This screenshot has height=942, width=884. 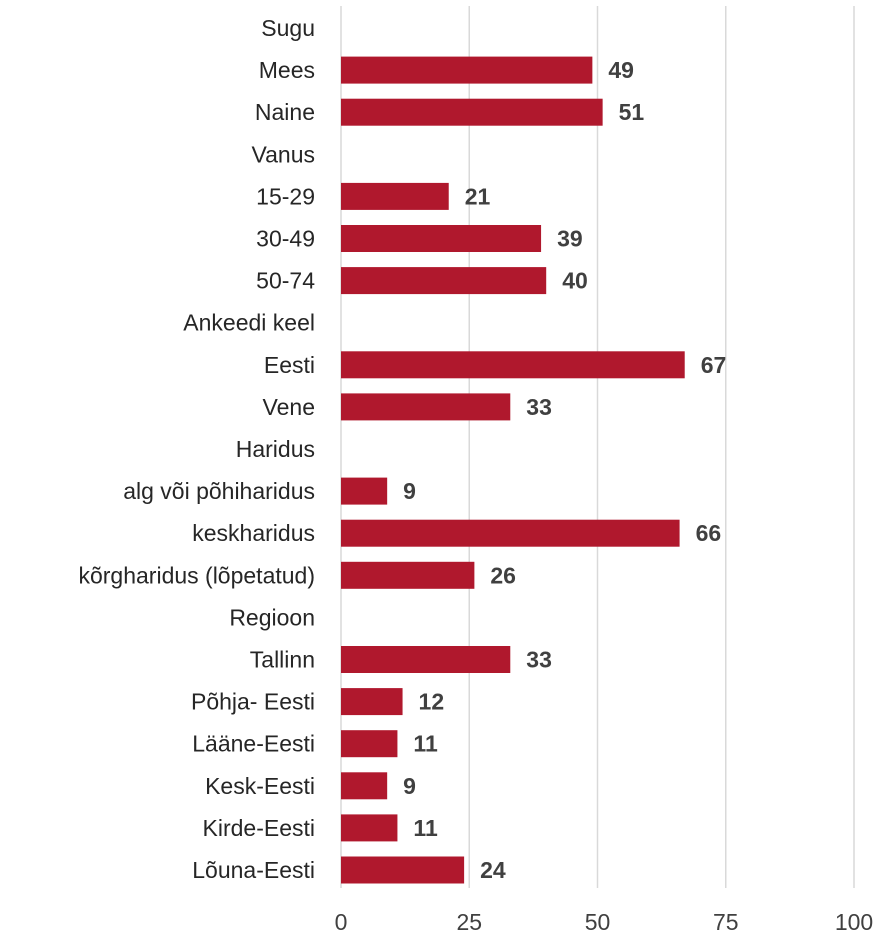 What do you see at coordinates (726, 922) in the screenshot?
I see `x-tick-label: 75` at bounding box center [726, 922].